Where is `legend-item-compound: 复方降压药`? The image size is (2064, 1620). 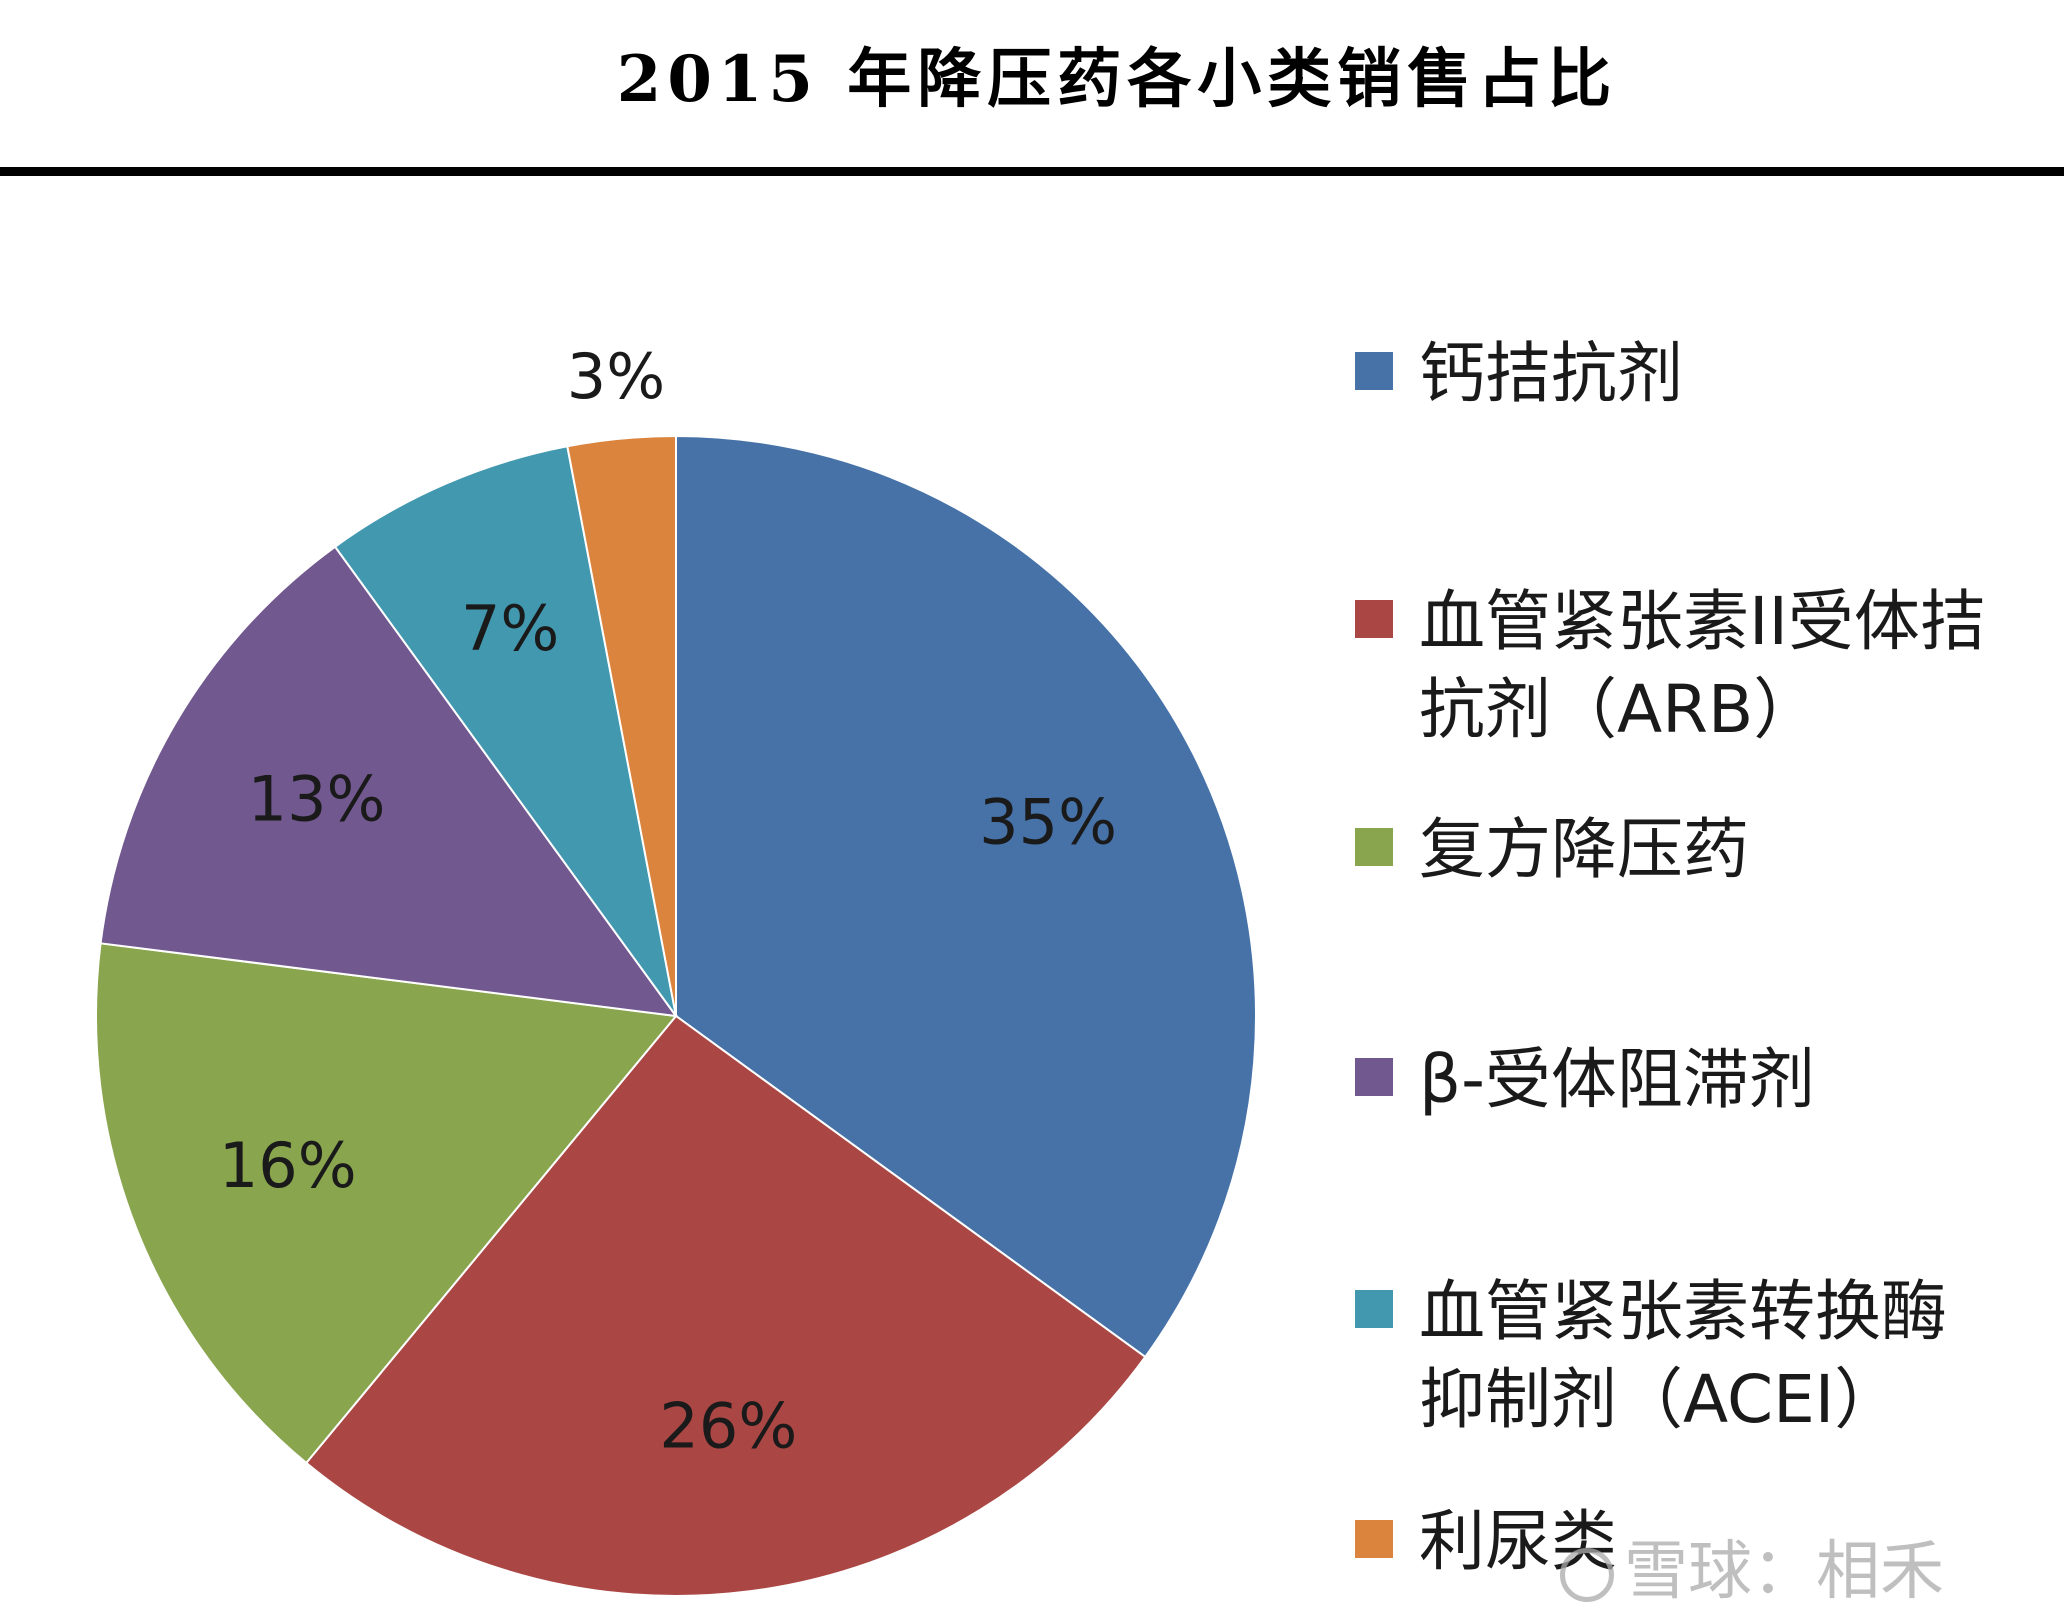
legend-item-compound: 复方降压药 is located at coordinates (1667, 850).